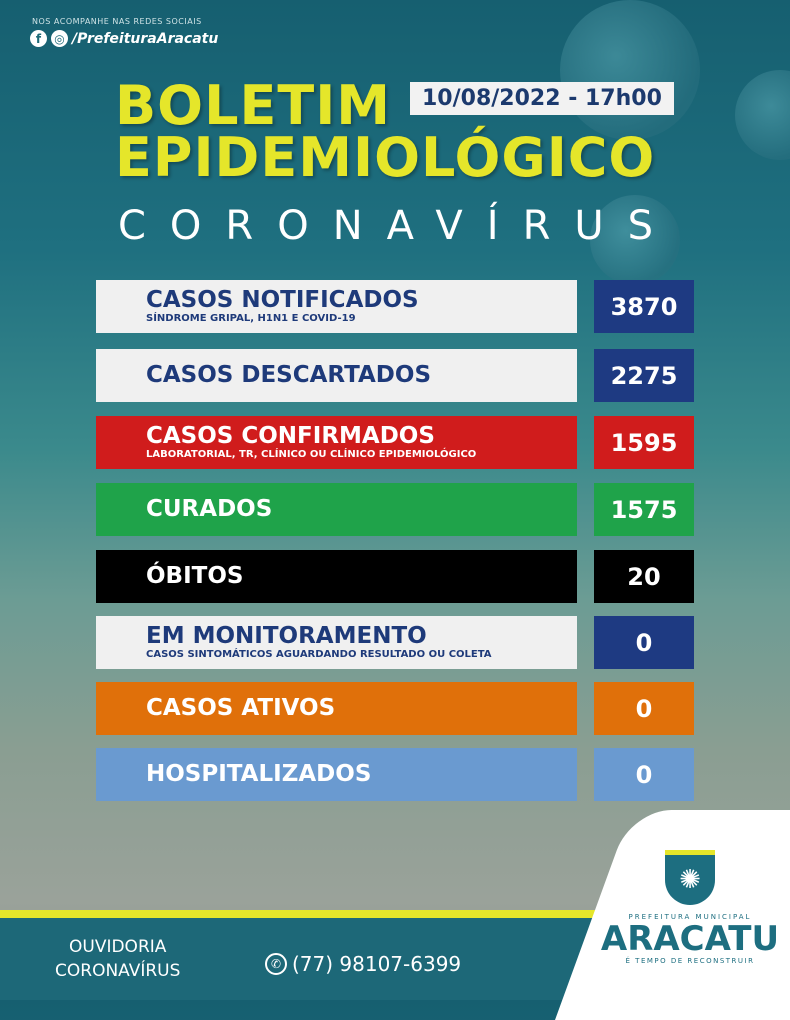 The image size is (790, 1020). I want to click on stat-value: 3870, so click(644, 306).